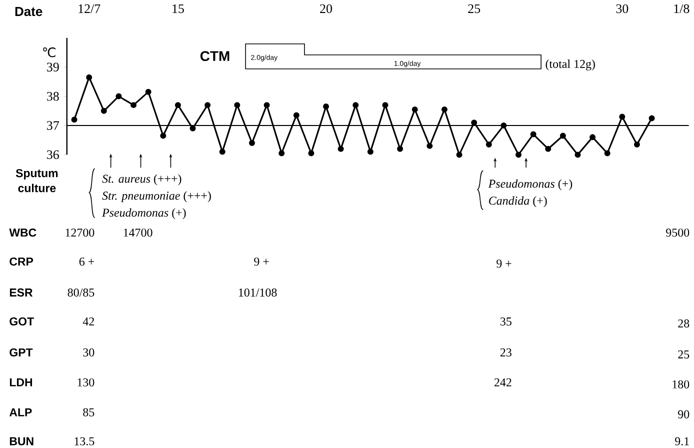  What do you see at coordinates (80, 232) in the screenshot?
I see `text: 12700` at bounding box center [80, 232].